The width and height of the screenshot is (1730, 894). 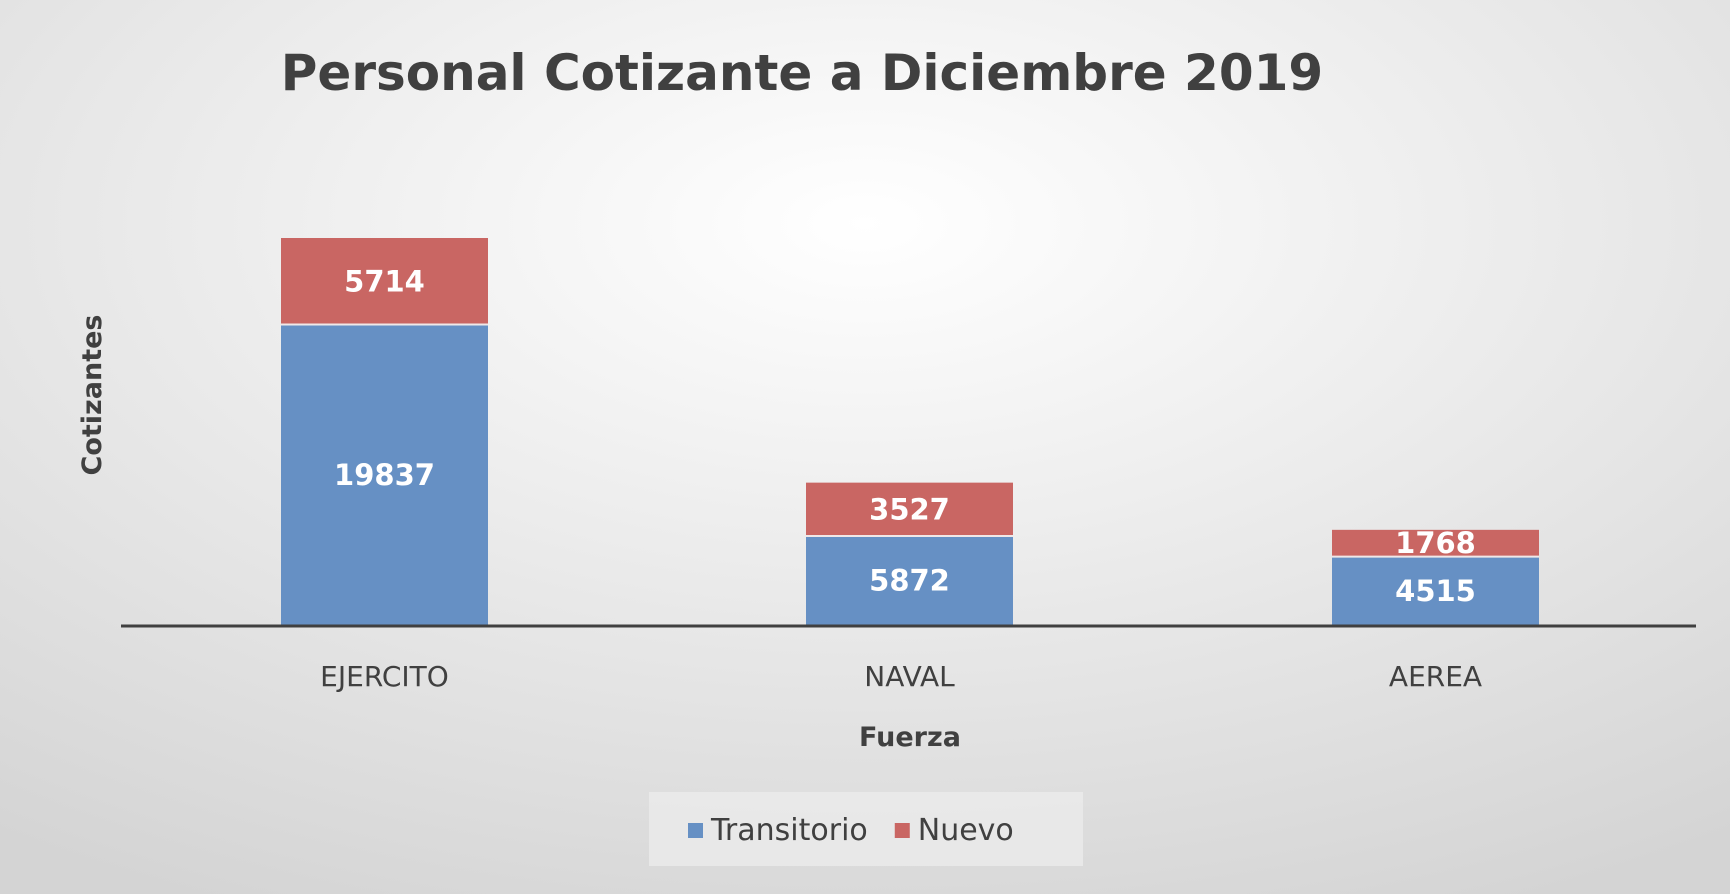 What do you see at coordinates (966, 830) in the screenshot?
I see `legend-label-nuevo: Nuevo` at bounding box center [966, 830].